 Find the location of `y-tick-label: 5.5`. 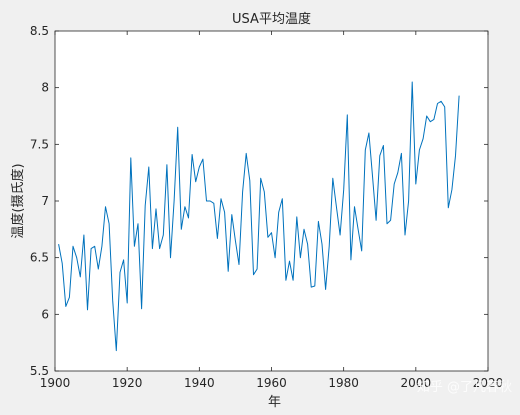

y-tick-label: 5.5 is located at coordinates (39, 371).